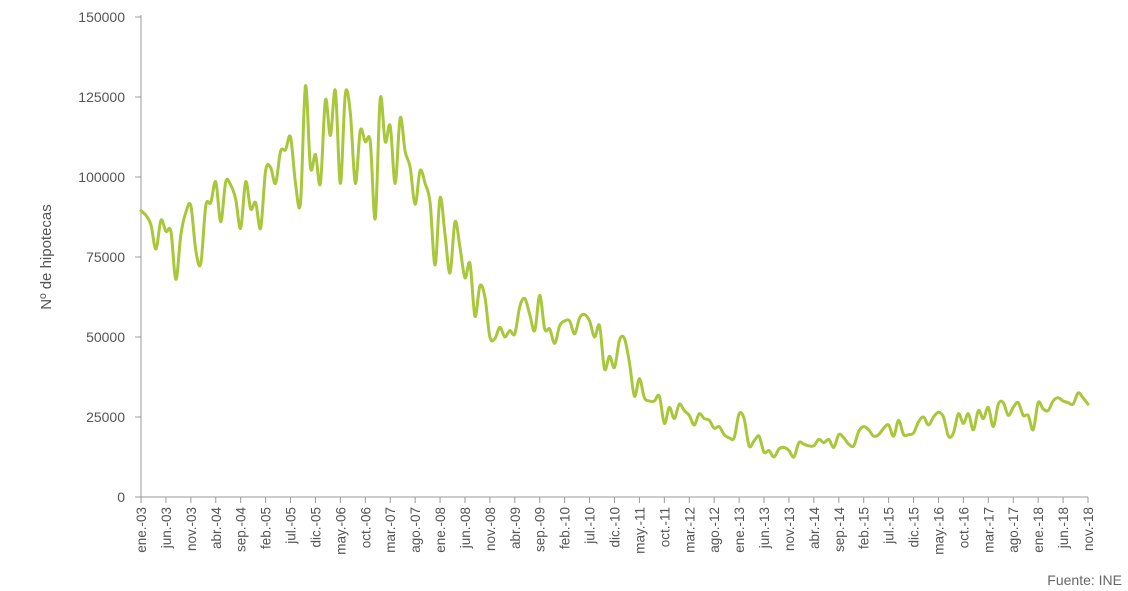 This screenshot has height=591, width=1128. Describe the element at coordinates (1063, 528) in the screenshot. I see `x-tick-label: jun.-18` at that location.